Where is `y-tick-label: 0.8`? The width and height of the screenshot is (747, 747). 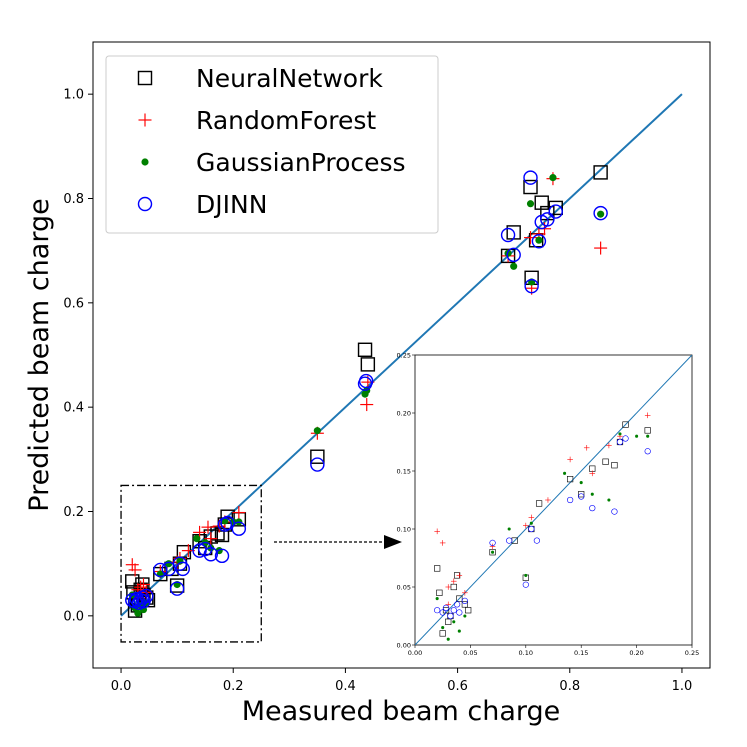
y-tick-label: 0.8 is located at coordinates (73, 199).